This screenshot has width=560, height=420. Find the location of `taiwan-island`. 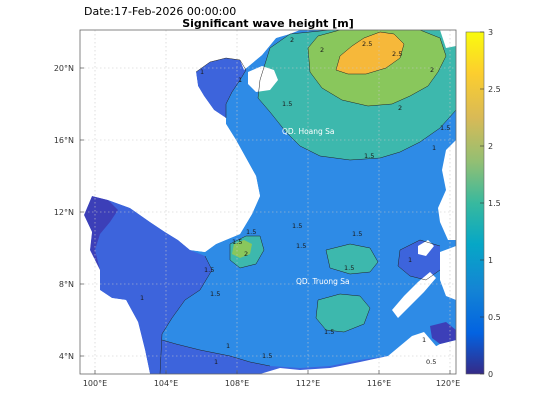

taiwan-island is located at coordinates (448, 39).